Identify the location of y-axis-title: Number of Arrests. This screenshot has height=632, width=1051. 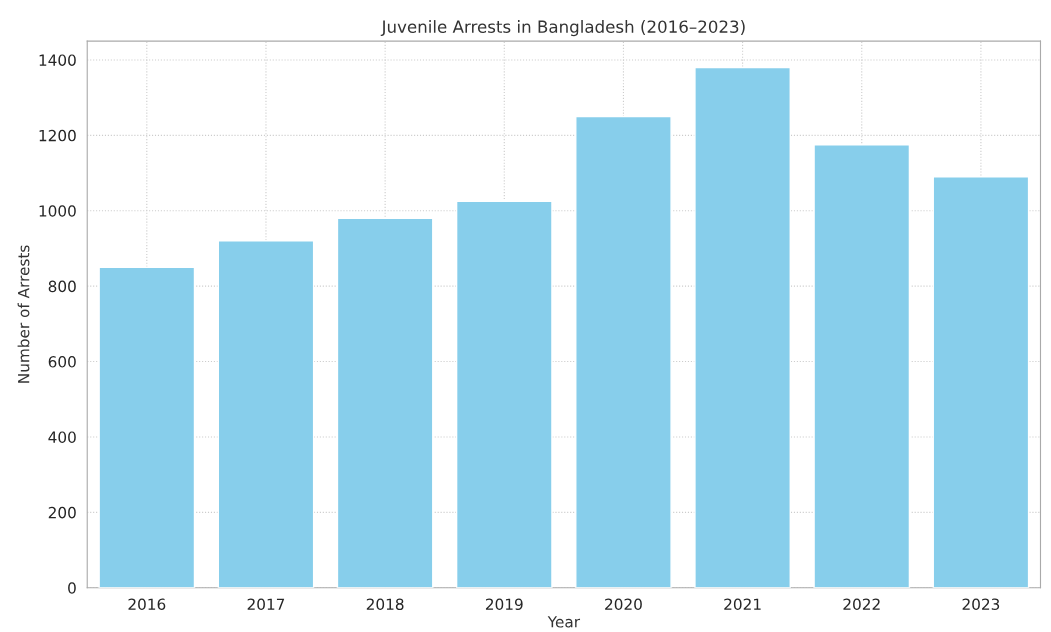
(23, 314).